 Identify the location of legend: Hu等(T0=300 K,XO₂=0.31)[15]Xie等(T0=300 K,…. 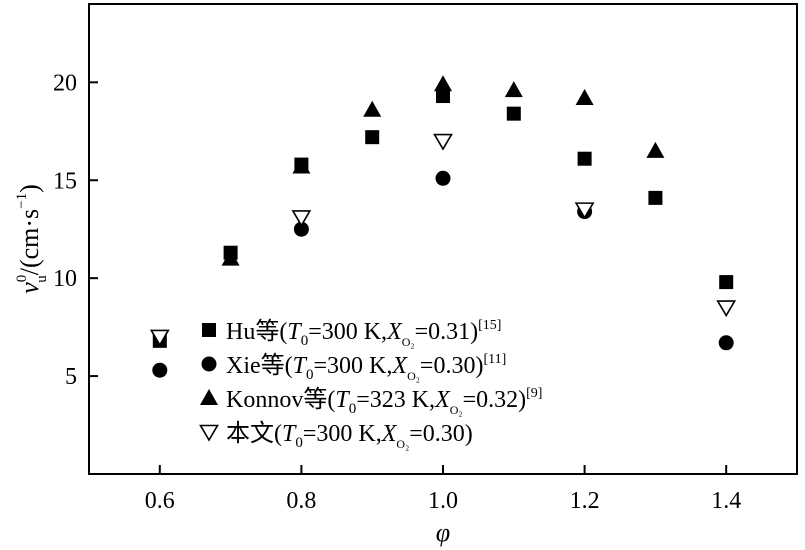
(370, 384).